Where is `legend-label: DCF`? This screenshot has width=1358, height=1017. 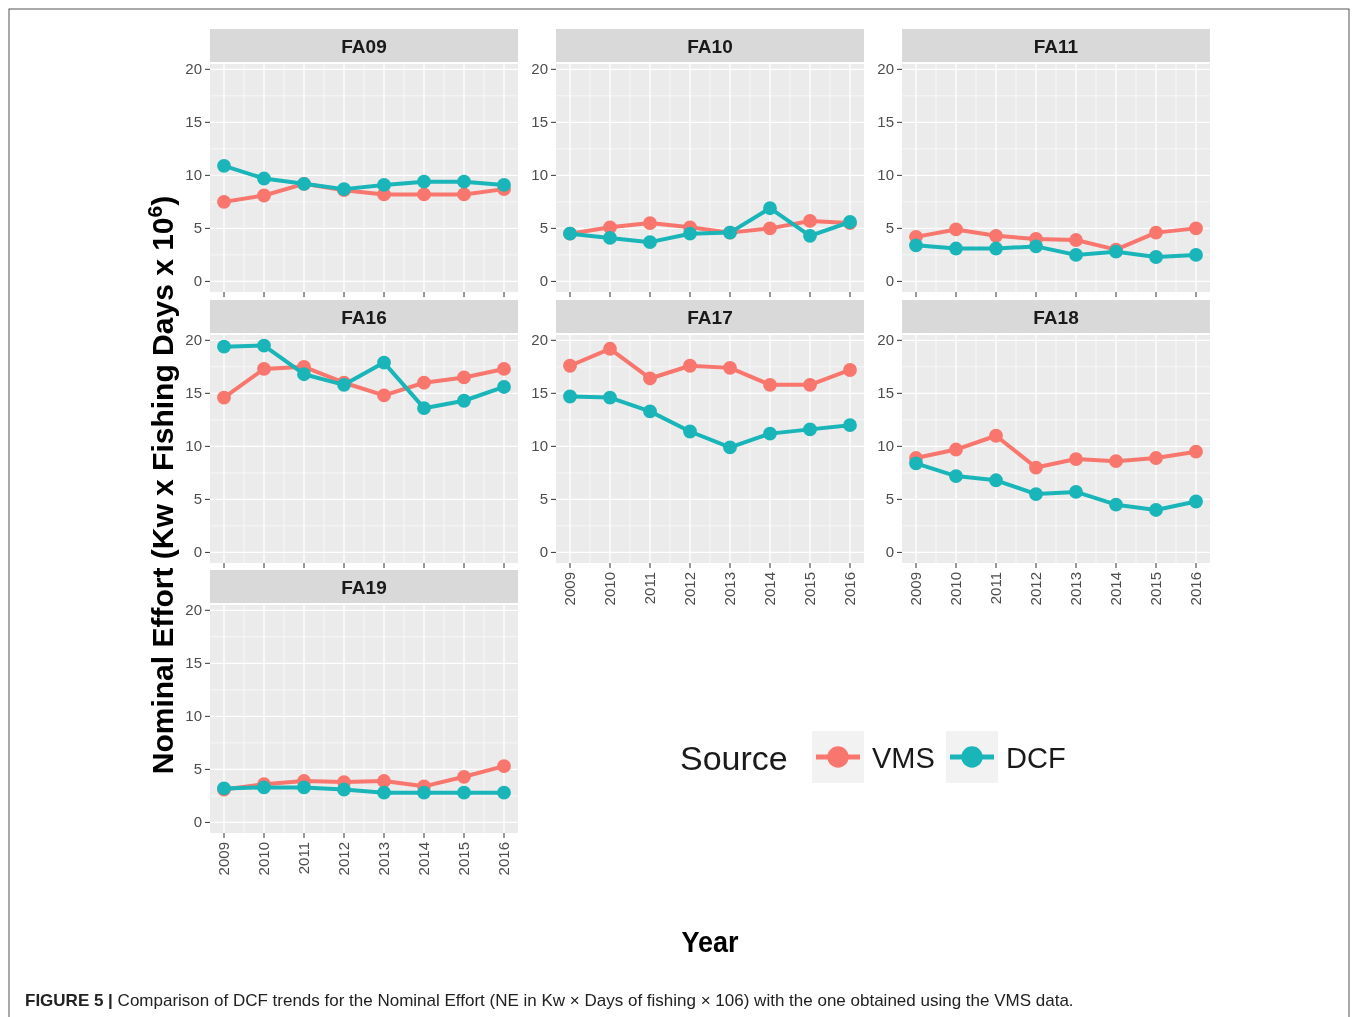 legend-label: DCF is located at coordinates (1036, 758).